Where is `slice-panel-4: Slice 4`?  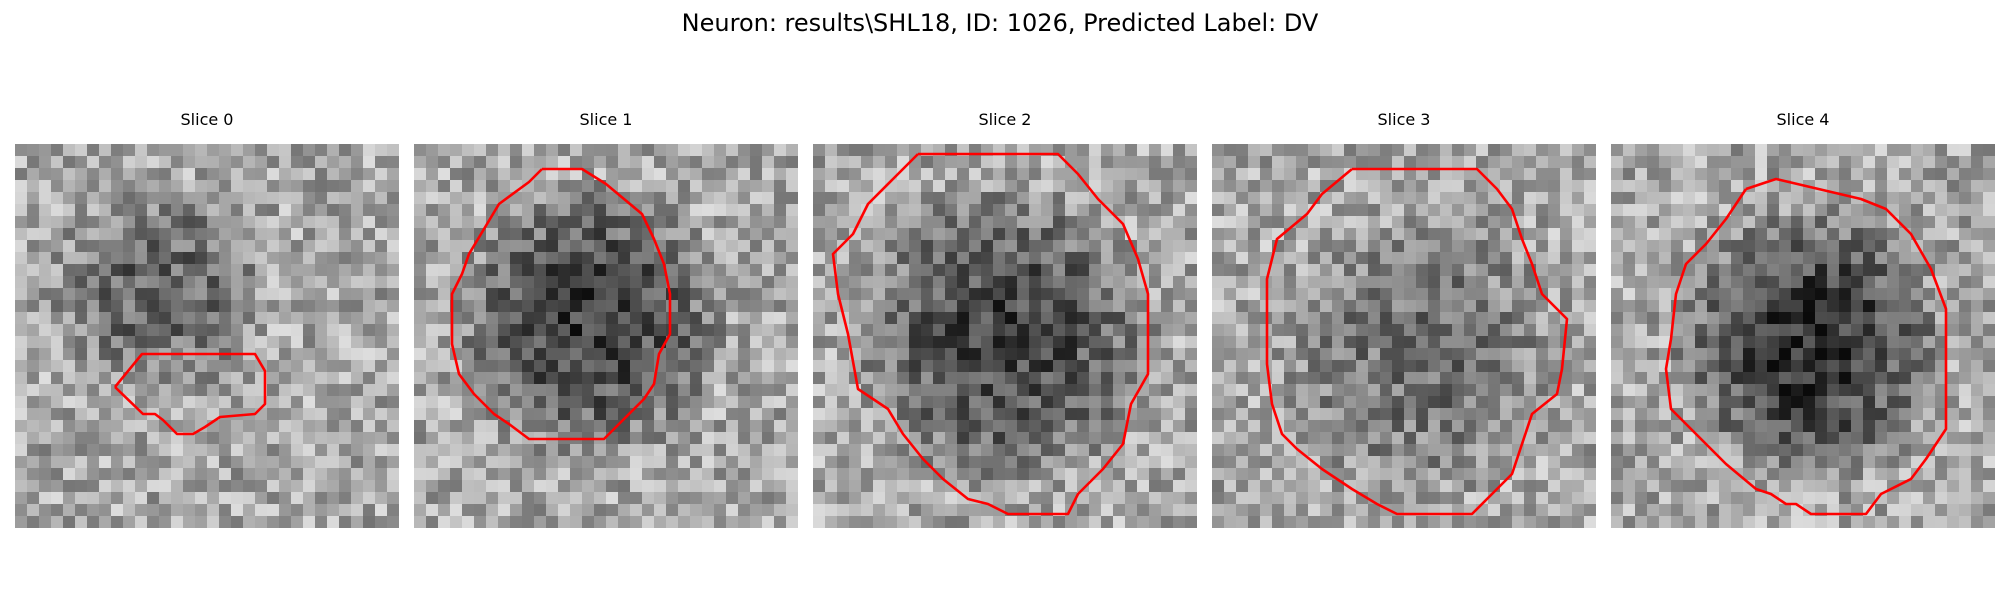 slice-panel-4: Slice 4 is located at coordinates (1803, 319).